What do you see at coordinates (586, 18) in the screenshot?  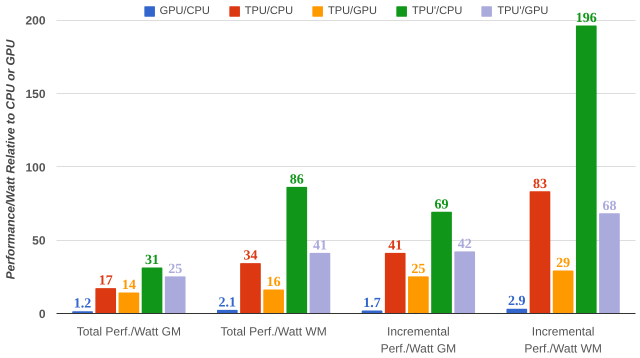 I see `data-label: 196` at bounding box center [586, 18].